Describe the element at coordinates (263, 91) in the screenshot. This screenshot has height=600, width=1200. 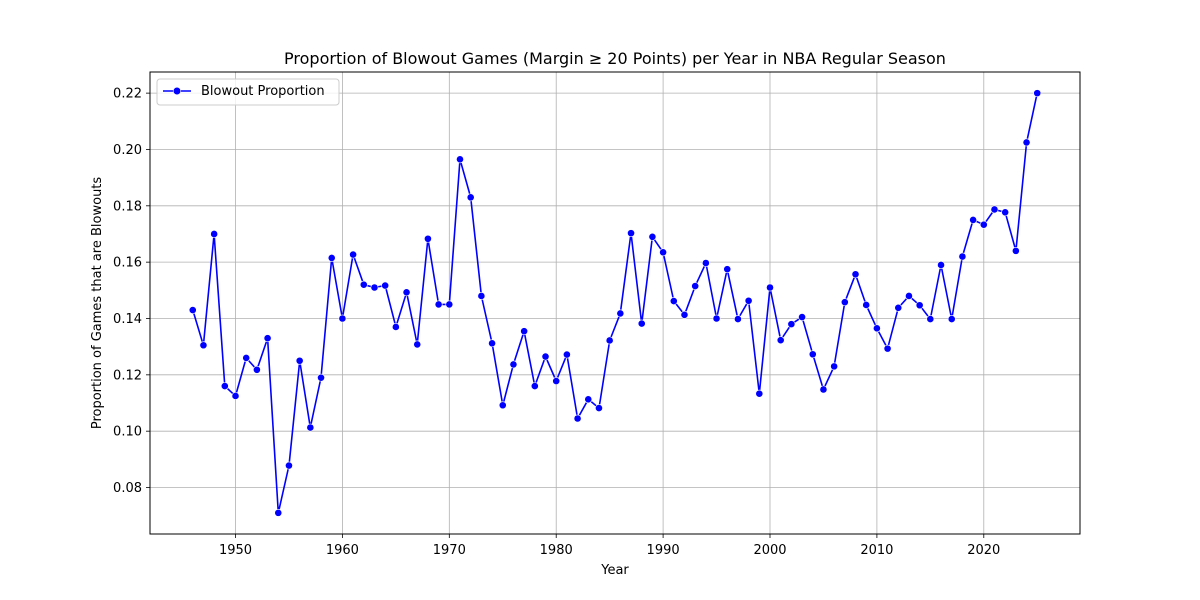
I see `legend-label: Blowout Proportion` at that location.